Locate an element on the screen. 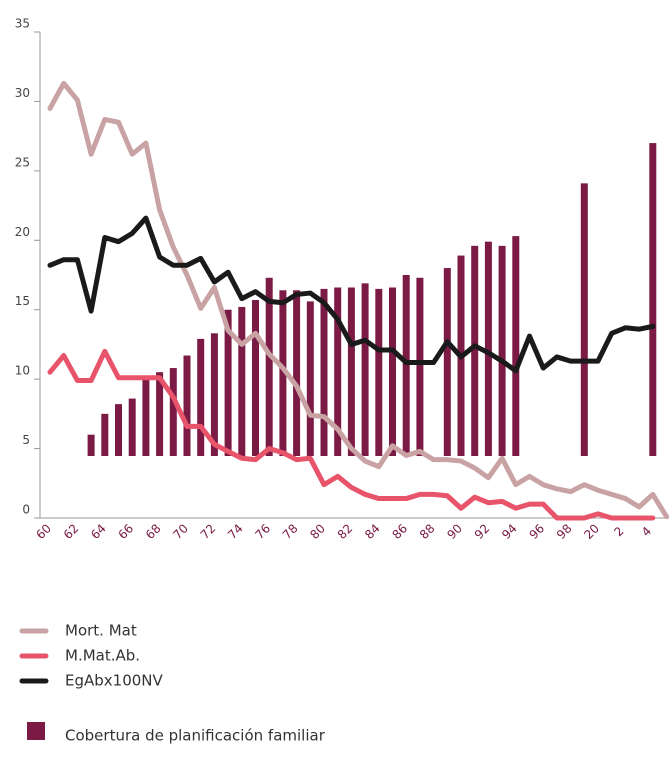 This screenshot has height=769, width=669. x-tick-label: 64 is located at coordinates (98, 531).